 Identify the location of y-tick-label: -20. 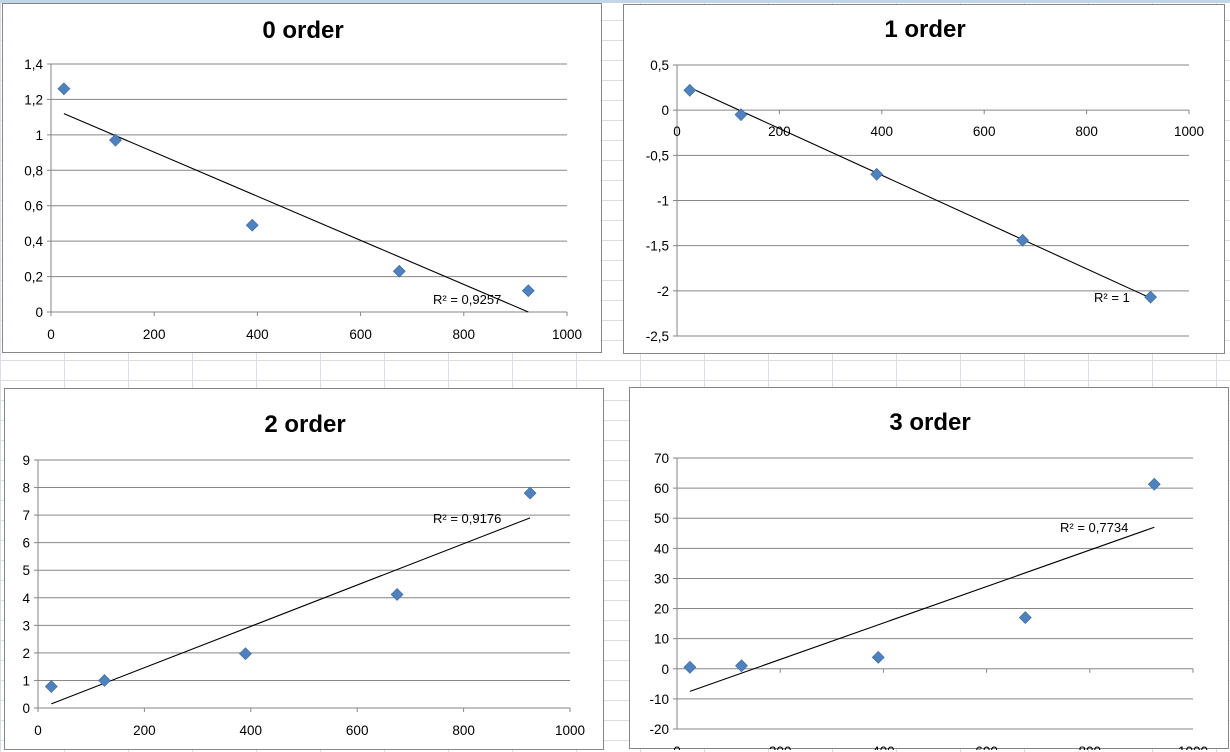
(659, 729).